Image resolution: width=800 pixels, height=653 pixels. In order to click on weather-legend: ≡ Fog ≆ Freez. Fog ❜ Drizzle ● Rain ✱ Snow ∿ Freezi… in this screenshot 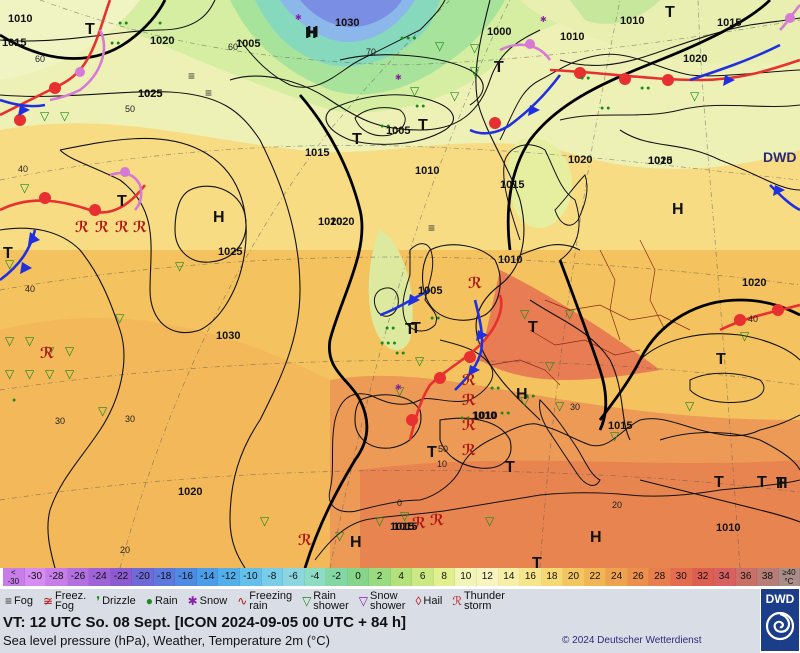, I will do `click(380, 601)`.